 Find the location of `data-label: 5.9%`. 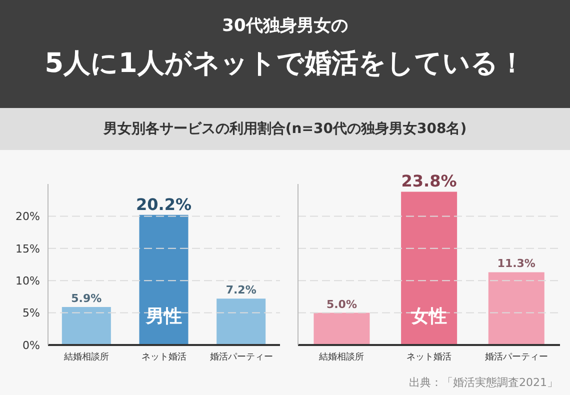

data-label: 5.9% is located at coordinates (86, 299).